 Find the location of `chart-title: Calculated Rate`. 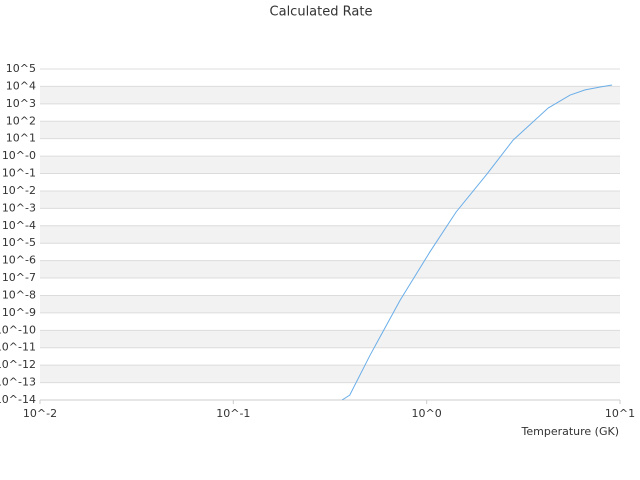

chart-title: Calculated Rate is located at coordinates (321, 12).